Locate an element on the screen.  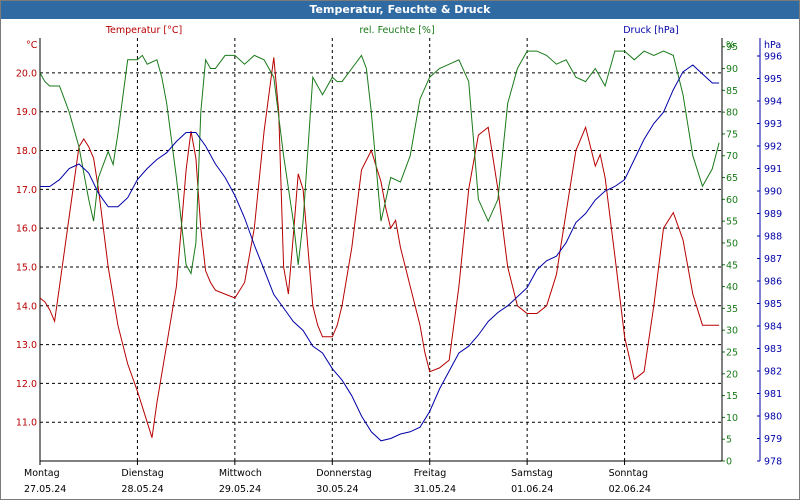
humidity-axis-title: rel. Feuchte [%] is located at coordinates (396, 30).